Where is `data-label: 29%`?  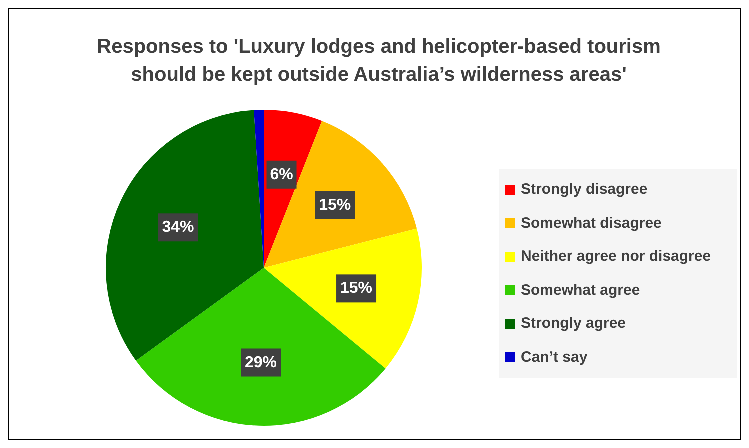 data-label: 29% is located at coordinates (261, 363).